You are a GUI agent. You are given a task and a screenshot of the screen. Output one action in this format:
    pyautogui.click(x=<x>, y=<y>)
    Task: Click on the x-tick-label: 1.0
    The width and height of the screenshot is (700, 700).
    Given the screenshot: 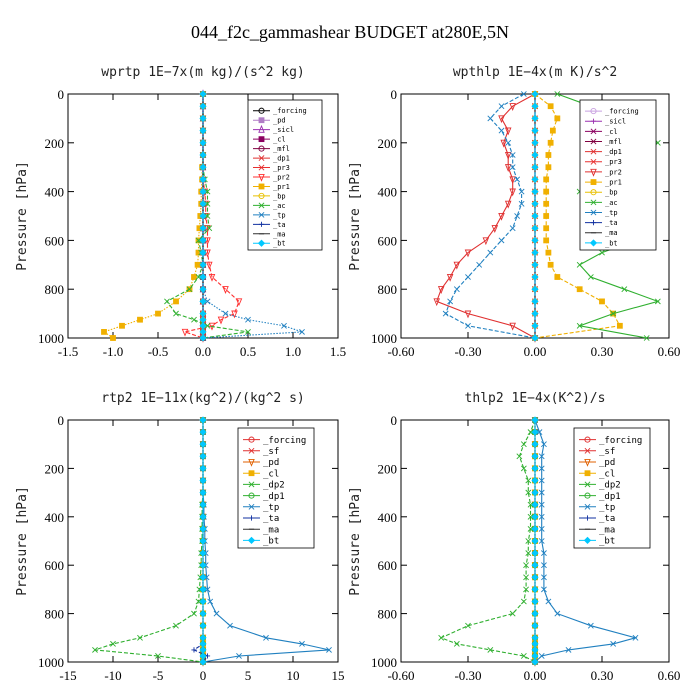 What is the action you would take?
    pyautogui.click(x=293, y=351)
    